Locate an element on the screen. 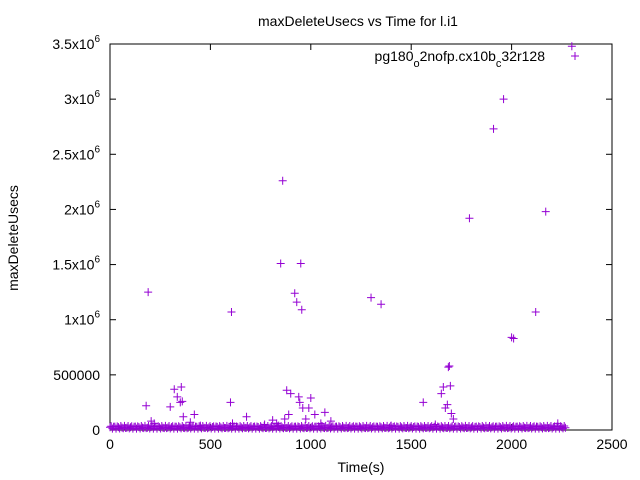  y-tick-label: 3.5x10⁶ is located at coordinates (76, 43).